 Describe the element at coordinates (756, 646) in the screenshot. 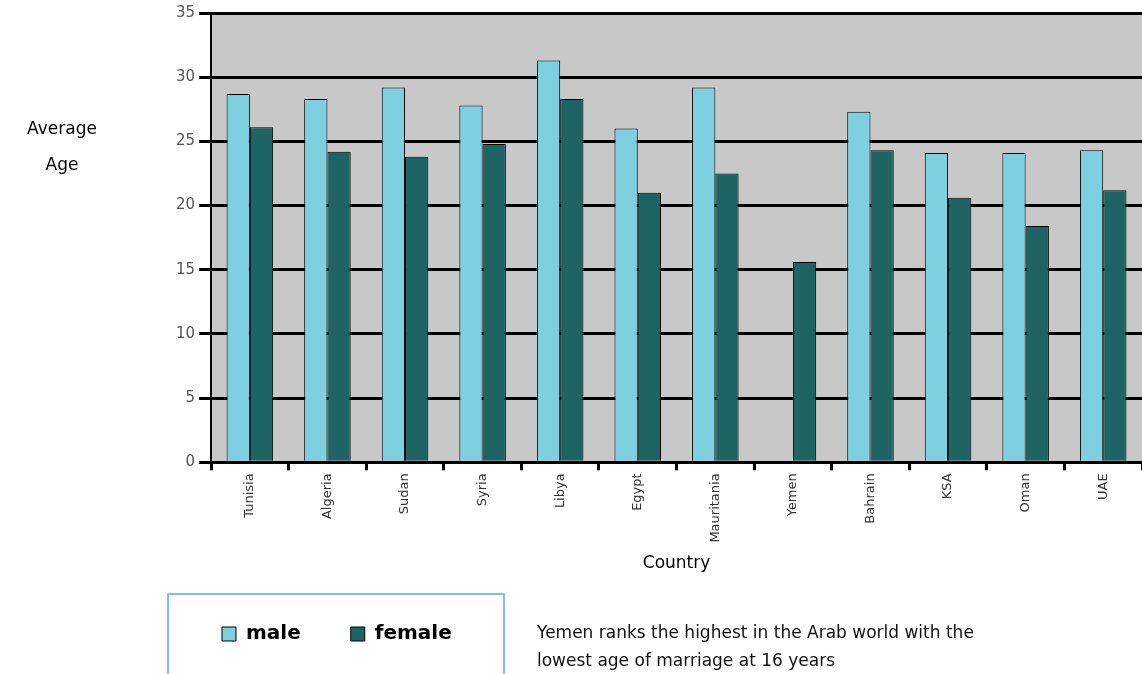

I see `text: Yemen ranks the highest in the Arab world with the lowest age of marriage at 16 years` at that location.